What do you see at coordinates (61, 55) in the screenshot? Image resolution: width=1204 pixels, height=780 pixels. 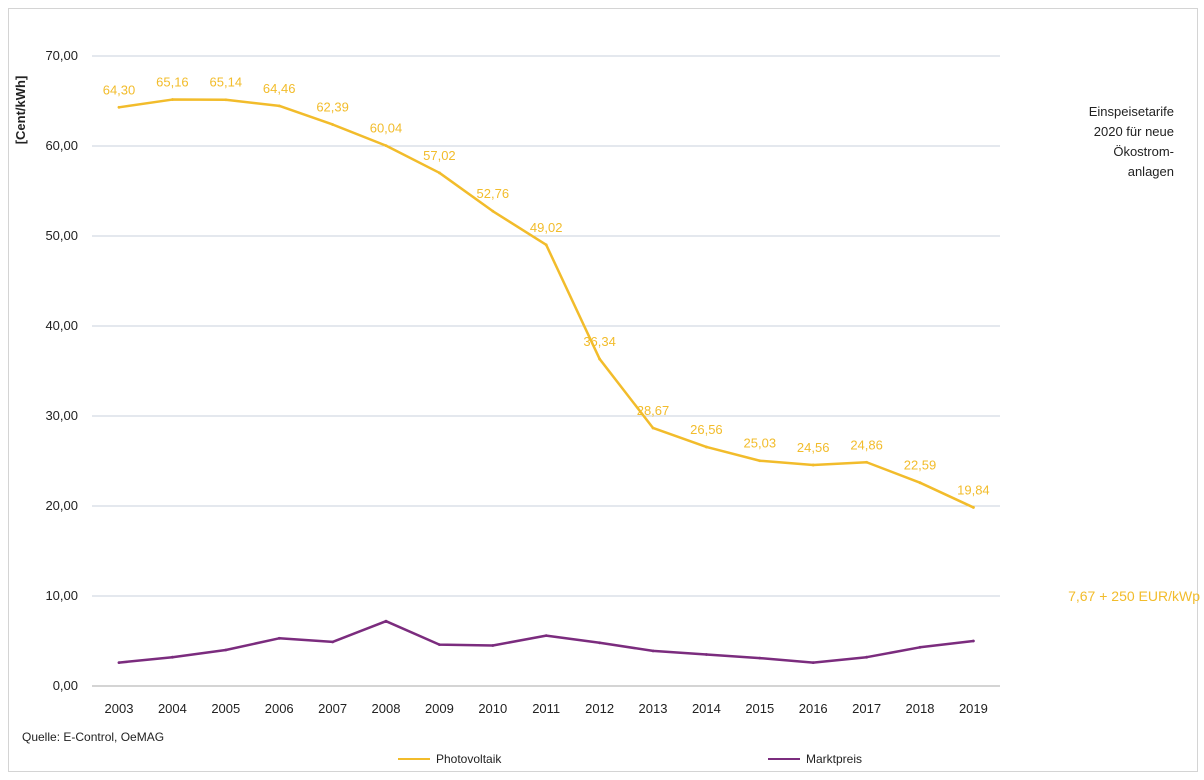 I see `y-tick-label: 70,00` at bounding box center [61, 55].